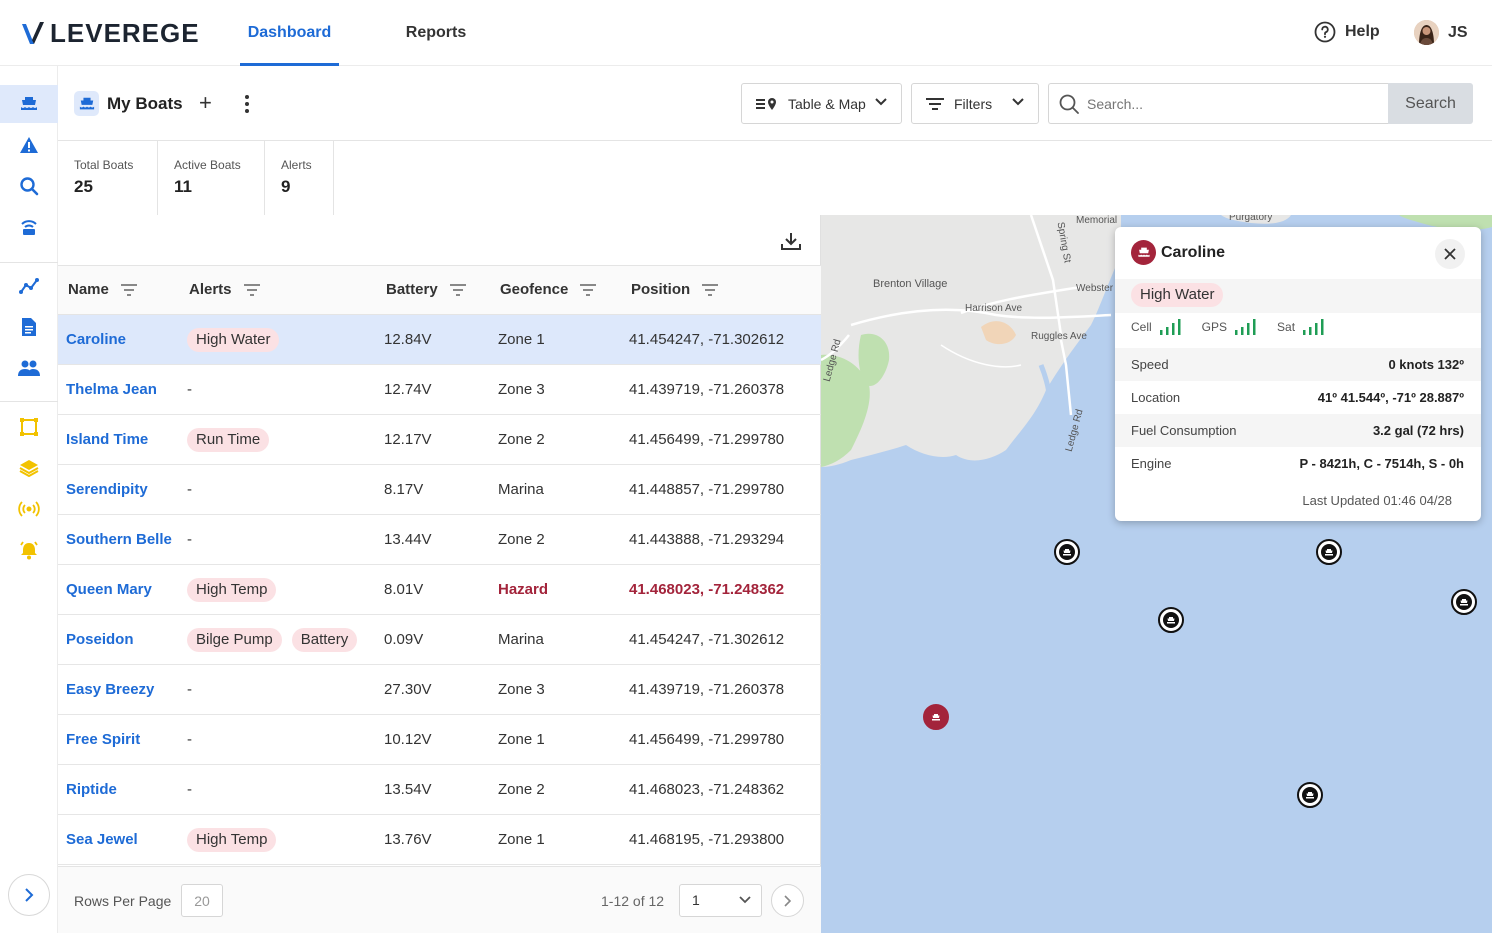 This screenshot has width=1492, height=933. I want to click on signal-strengths: Cell GPS Sat, so click(1238, 327).